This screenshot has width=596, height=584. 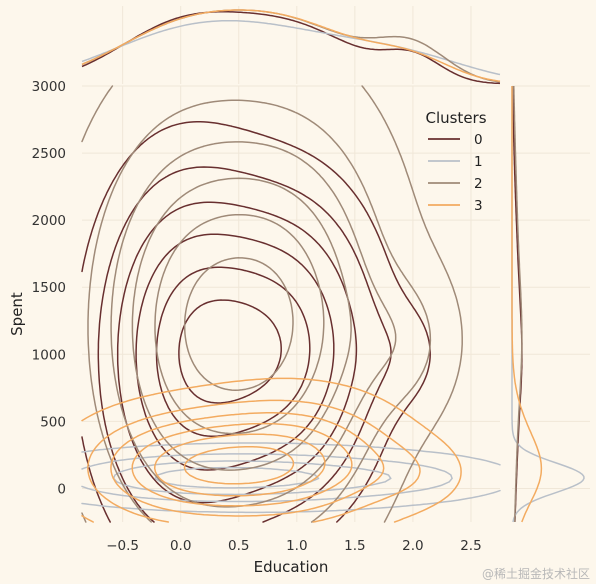 I want to click on y-axis-ticks: 0 500 1000 1500 2000 2500 3000, so click(x=49, y=288).